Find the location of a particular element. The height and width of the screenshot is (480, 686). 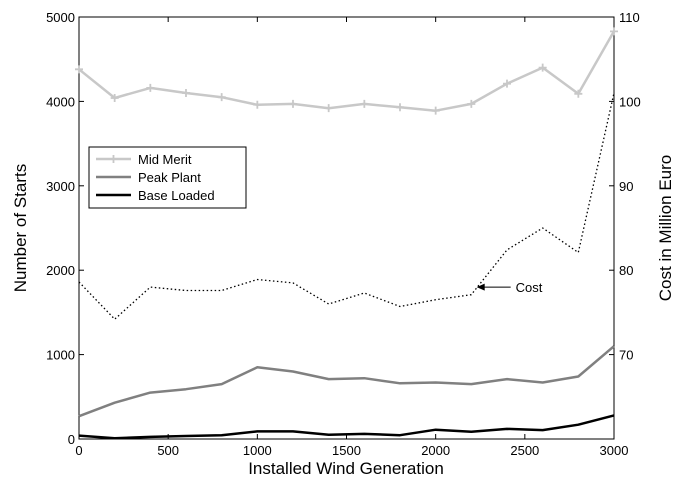

x-tick-label: 1500 is located at coordinates (346, 450).